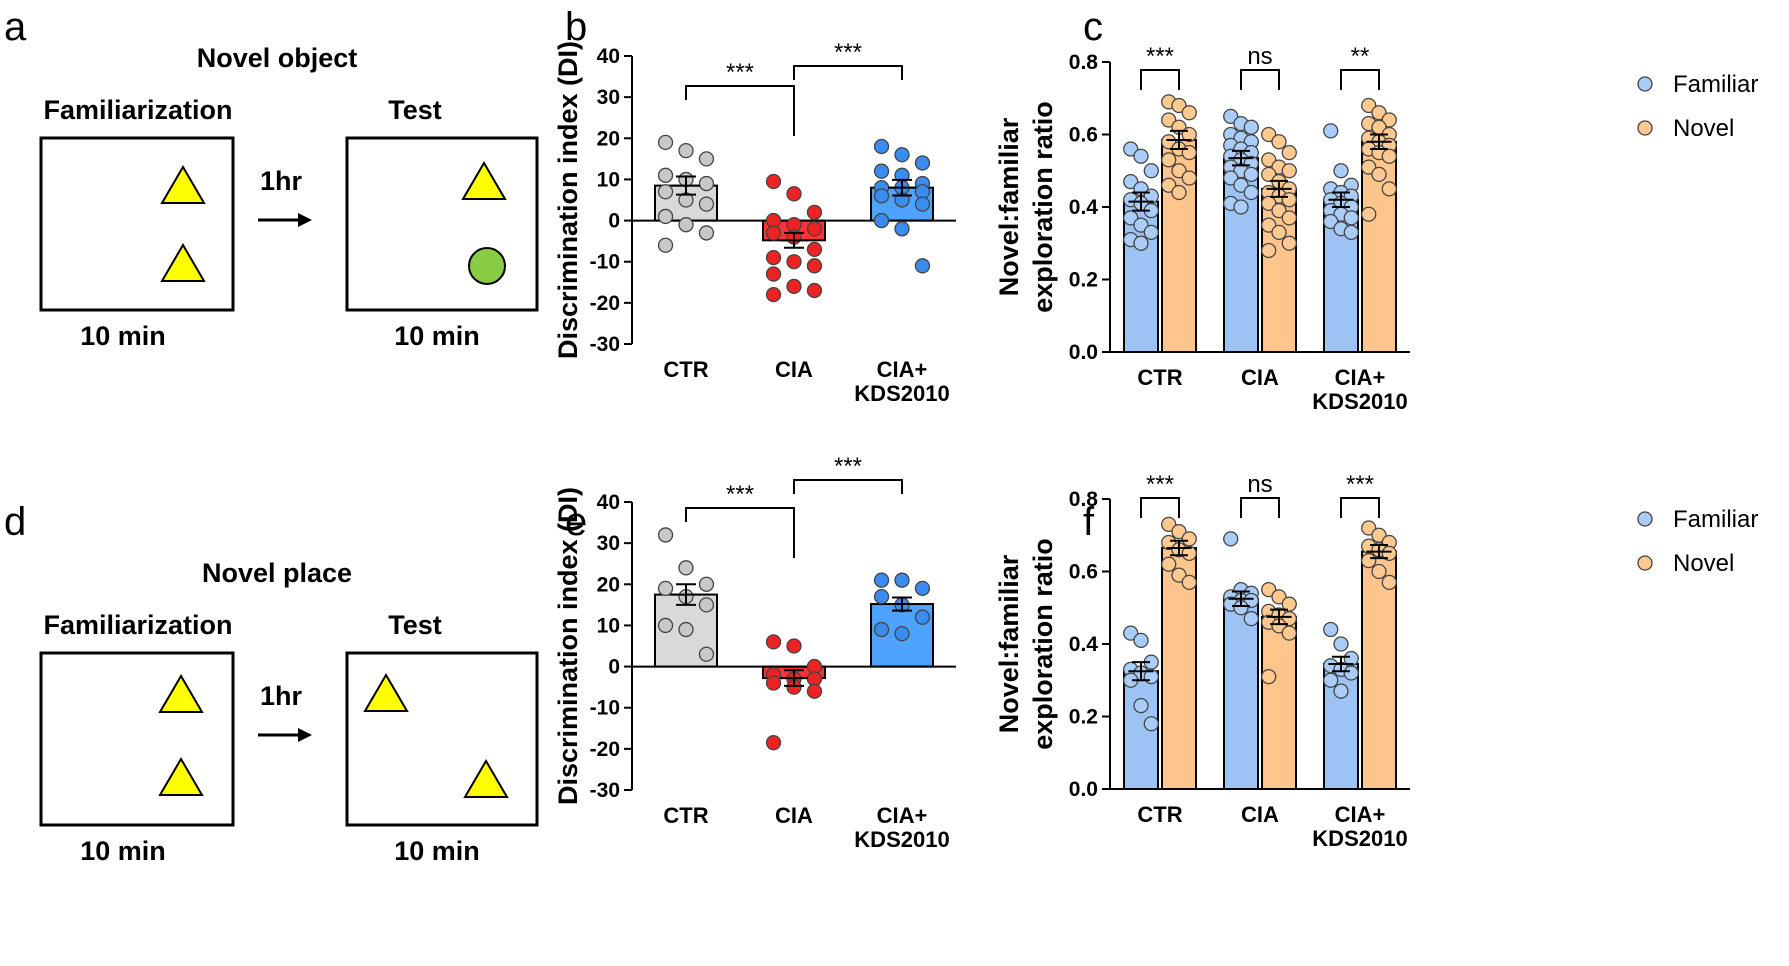  I want to click on y-tick-label: 0.0, so click(1083, 352).